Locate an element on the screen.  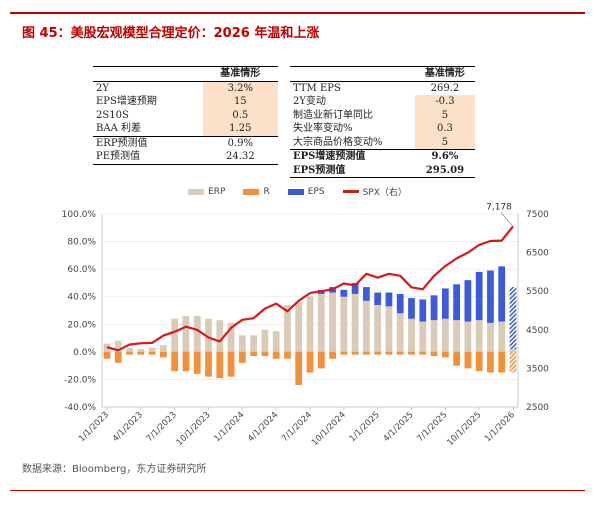
legend-item: EPS is located at coordinates (306, 191).